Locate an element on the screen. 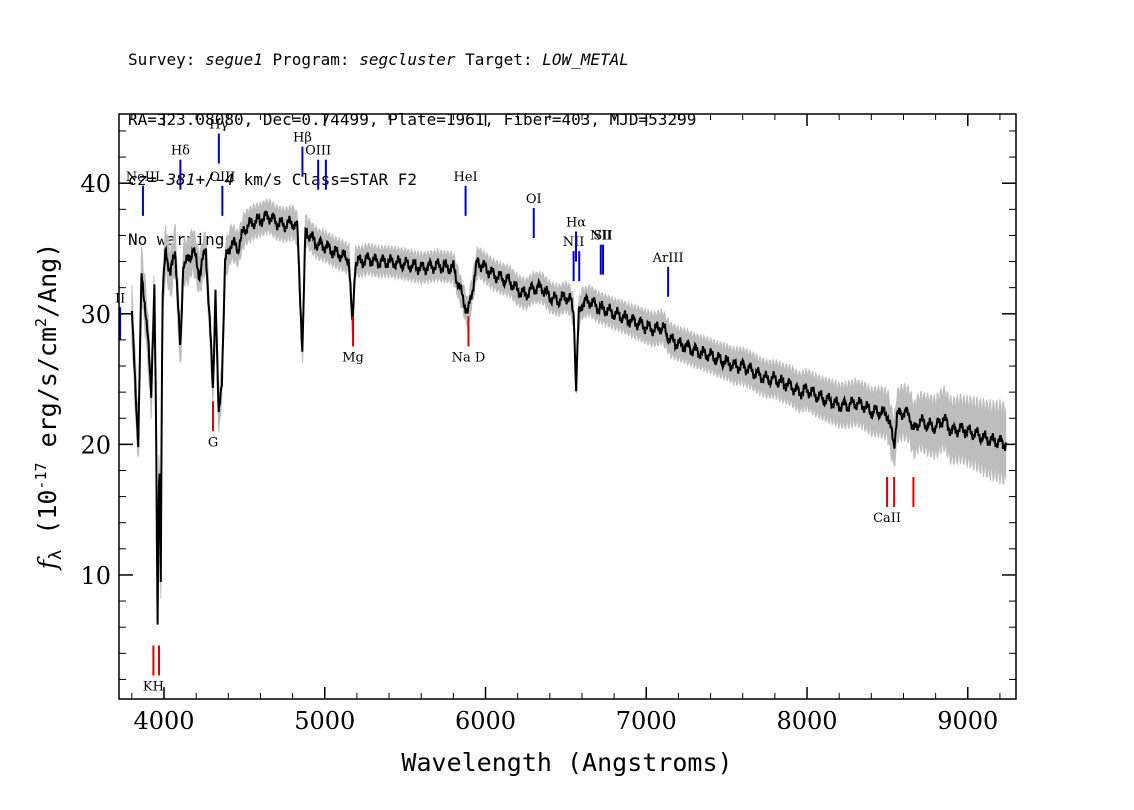  survey-label: Survey: is located at coordinates (167, 59).